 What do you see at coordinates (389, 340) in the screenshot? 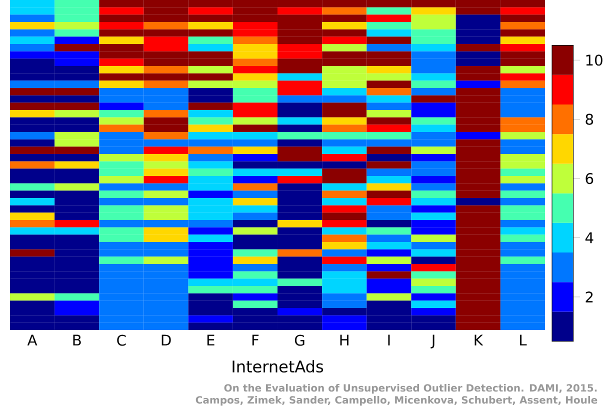
I see `x-tick-label: I` at bounding box center [389, 340].